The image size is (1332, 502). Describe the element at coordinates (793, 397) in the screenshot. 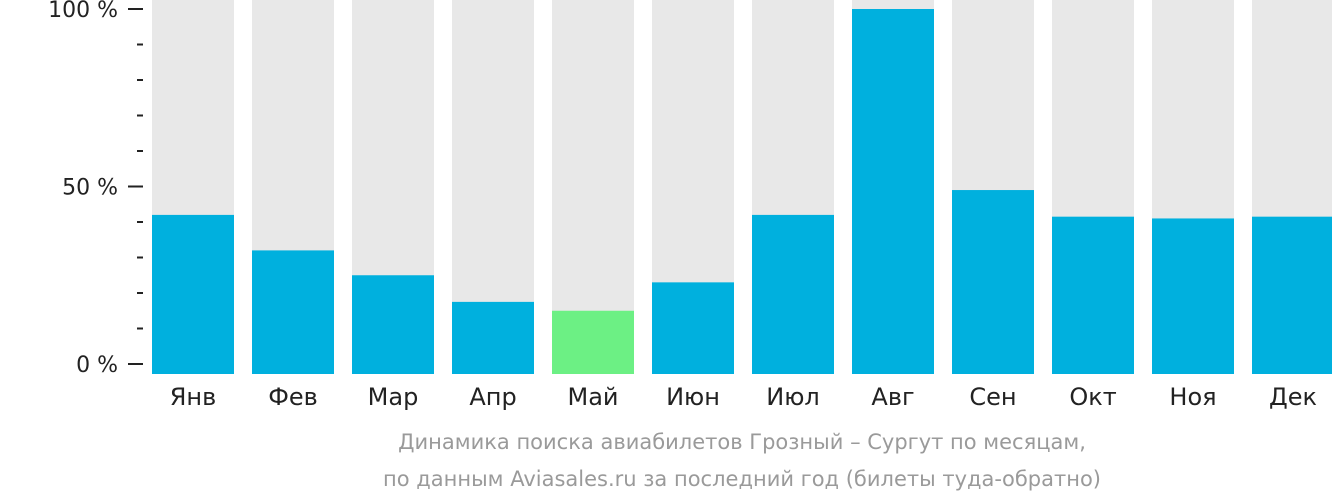

I see `x-tick-label: Июл` at that location.